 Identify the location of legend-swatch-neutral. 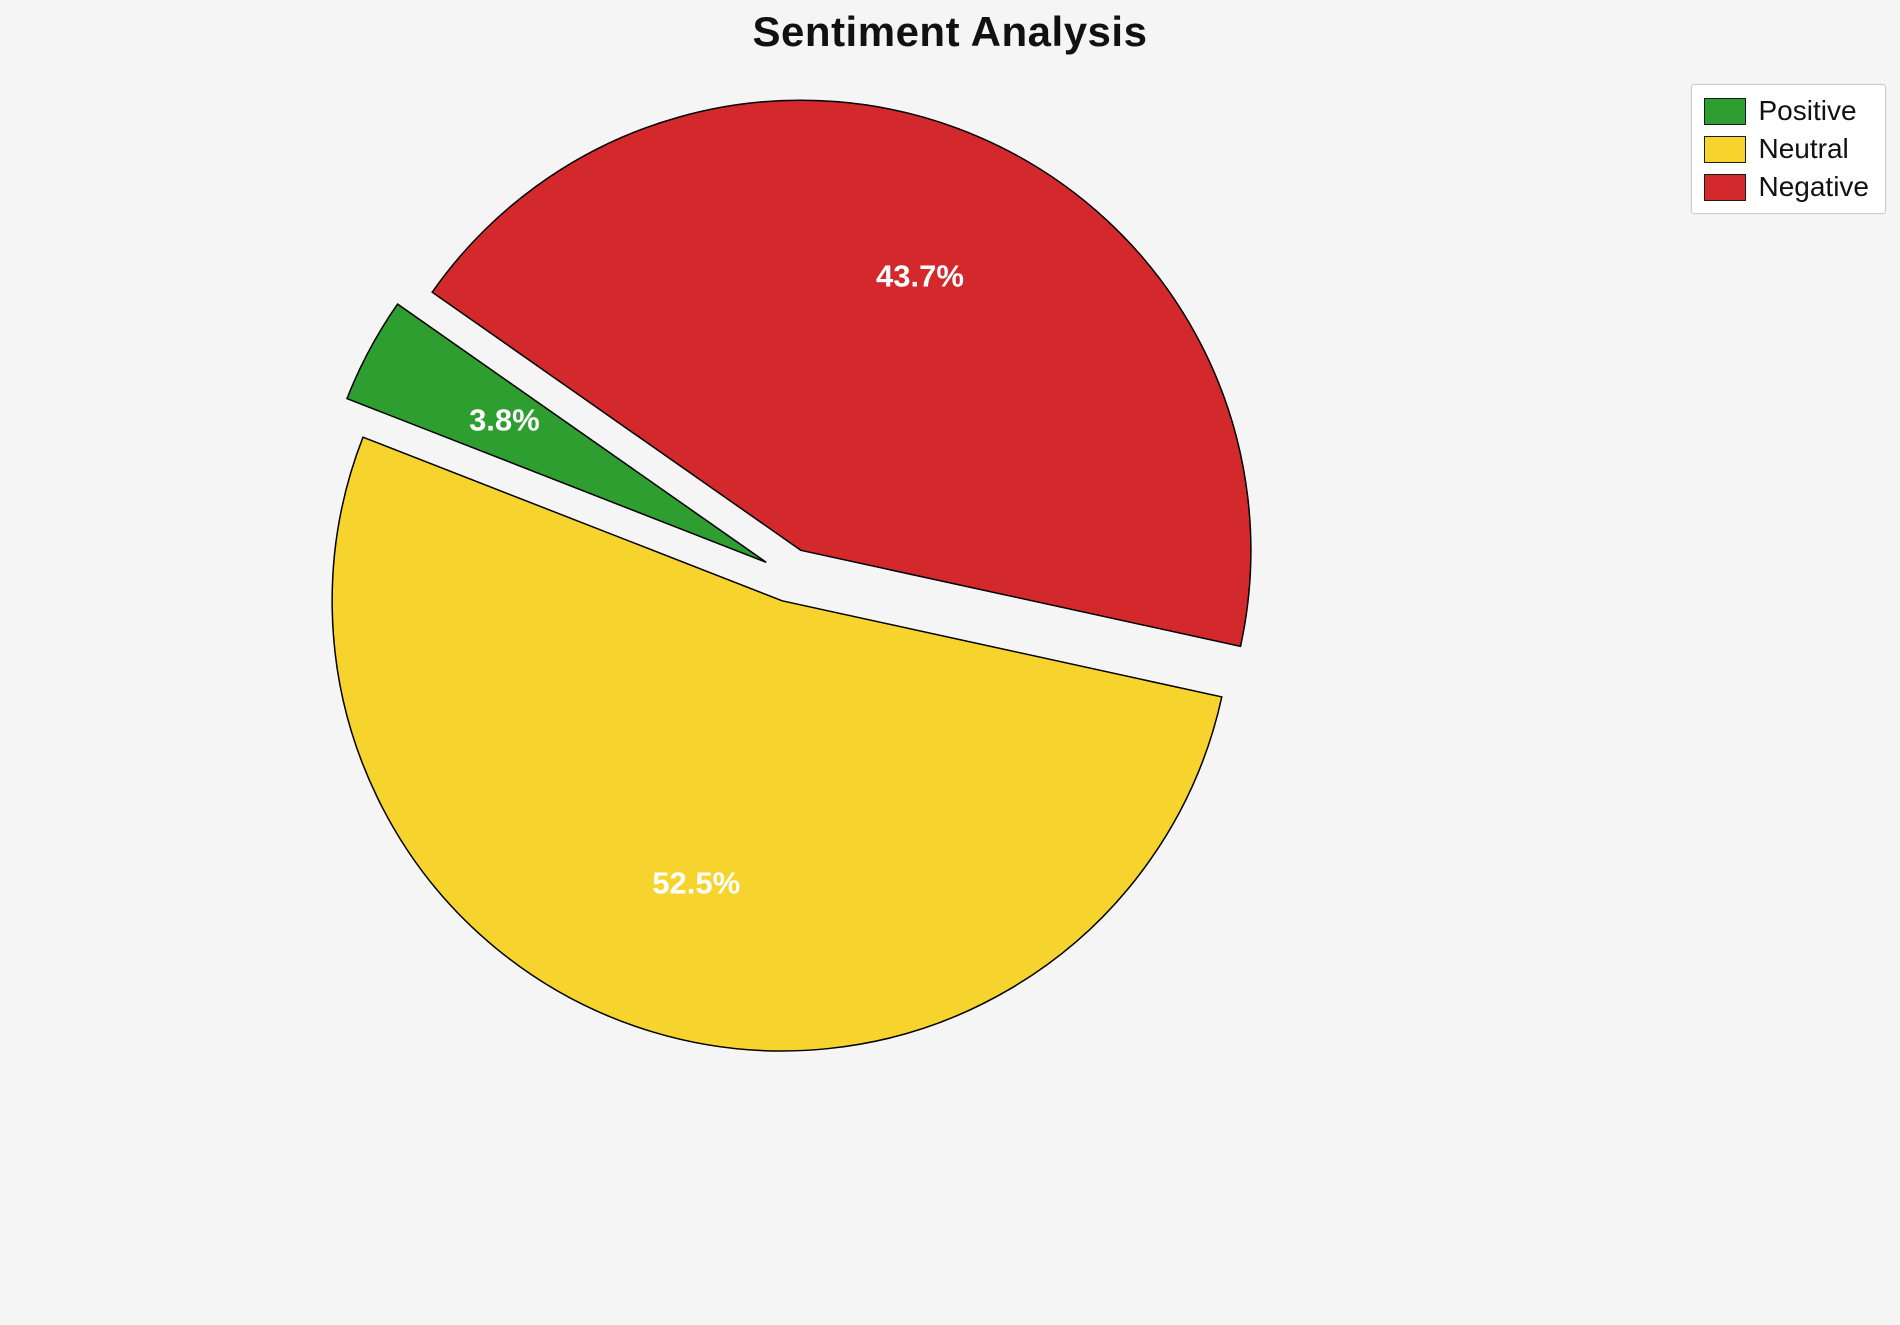
(1725, 149).